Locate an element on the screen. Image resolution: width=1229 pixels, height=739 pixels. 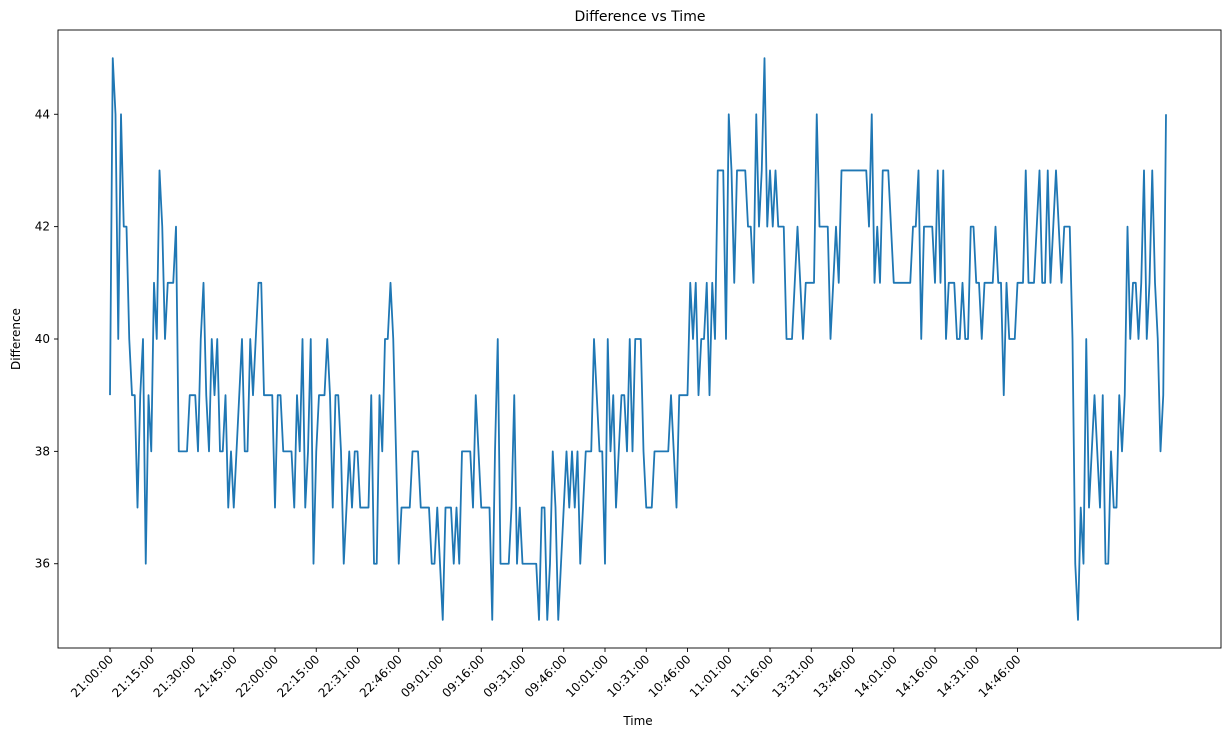
y-axis-ticks: 36 38 40 42 44 is located at coordinates (46, 339).